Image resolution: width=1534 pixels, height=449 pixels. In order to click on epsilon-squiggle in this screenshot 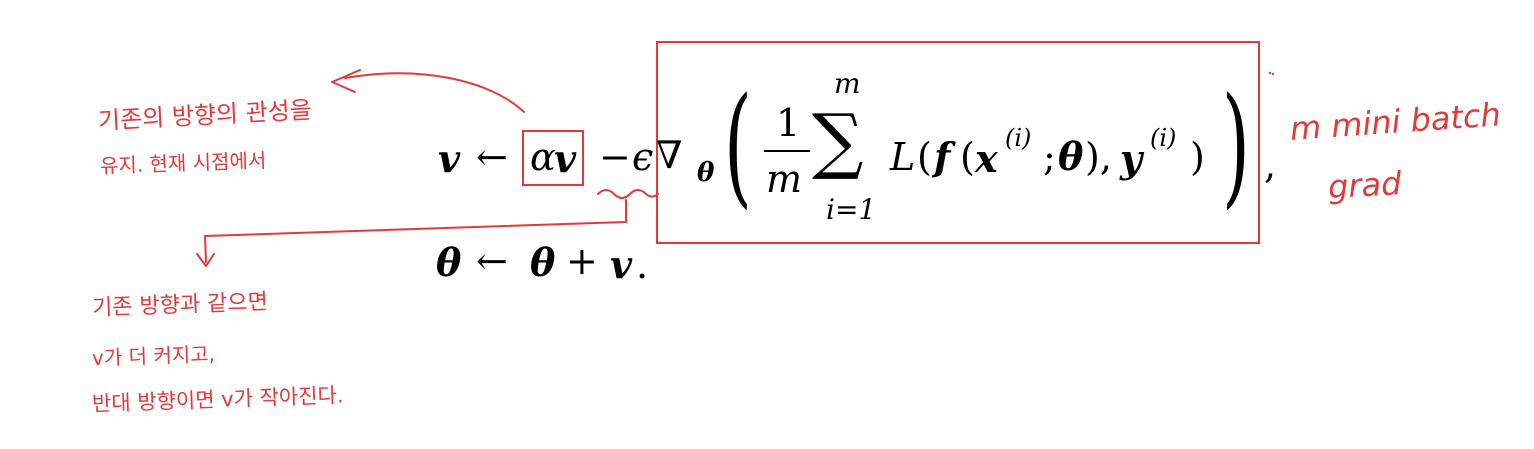, I will do `click(628, 194)`.